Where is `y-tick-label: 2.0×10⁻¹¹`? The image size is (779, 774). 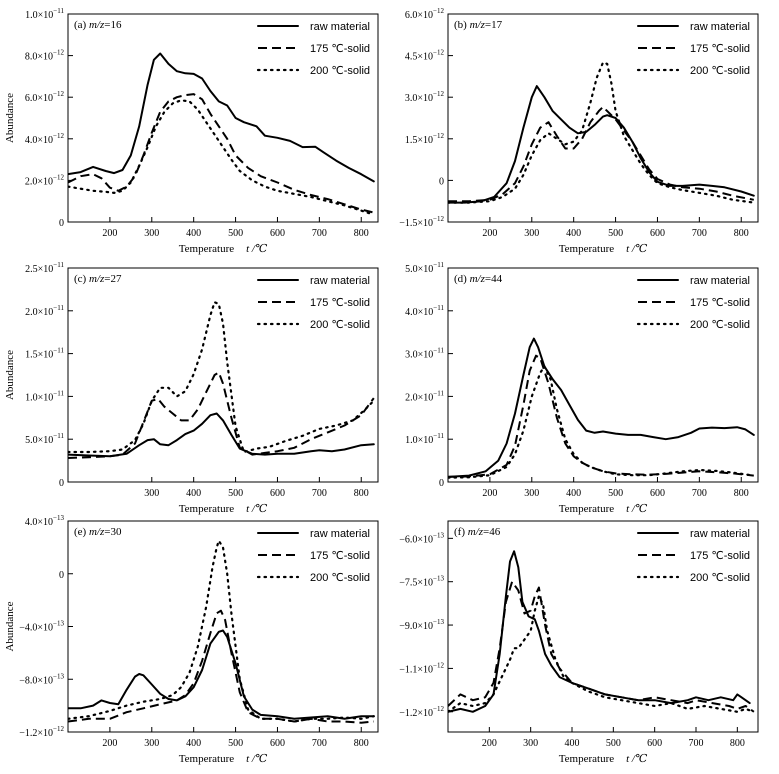 y-tick-label: 2.0×10⁻¹¹ is located at coordinates (44, 311).